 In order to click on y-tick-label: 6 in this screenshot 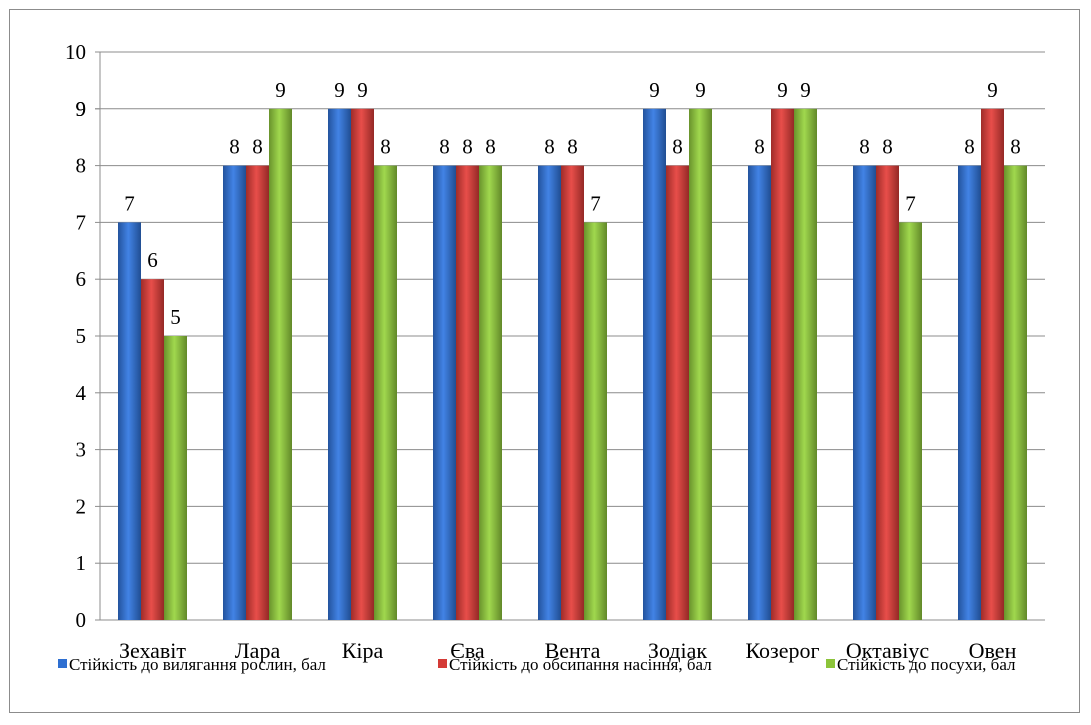, I will do `click(81, 279)`.